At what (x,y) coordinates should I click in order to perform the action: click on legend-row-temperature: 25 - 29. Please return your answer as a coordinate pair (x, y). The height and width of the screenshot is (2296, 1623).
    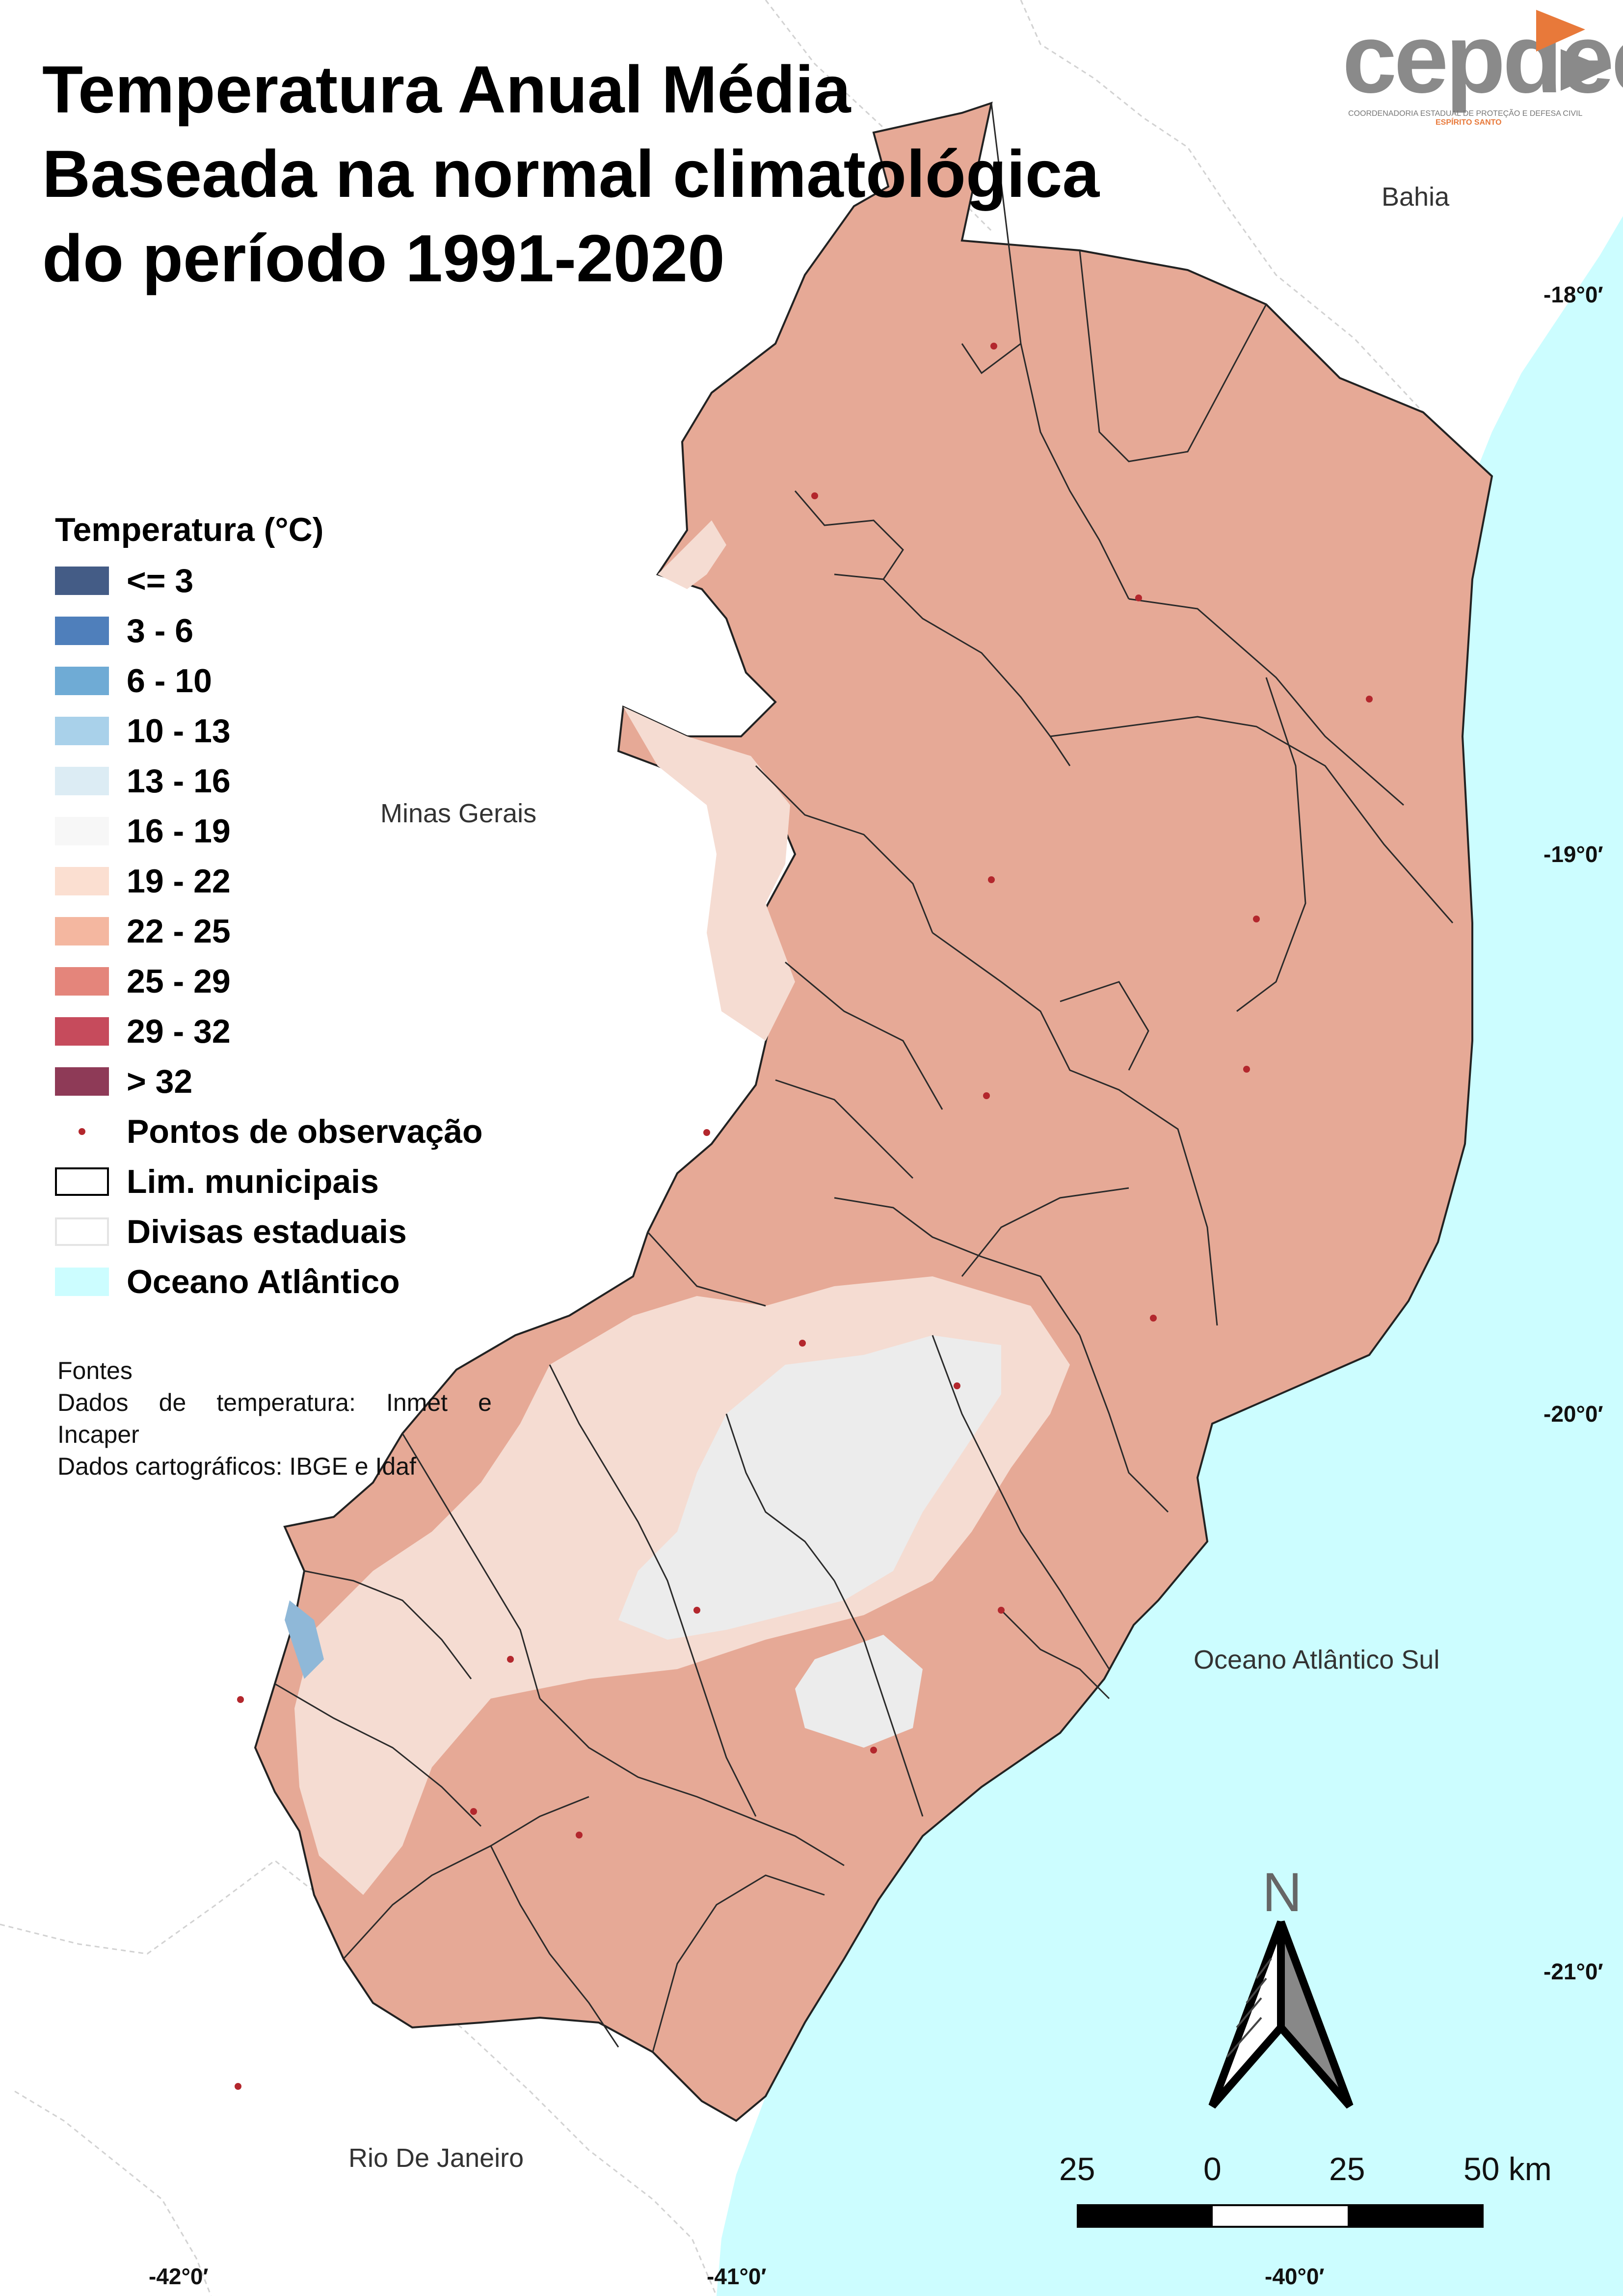
    Looking at the image, I should click on (269, 981).